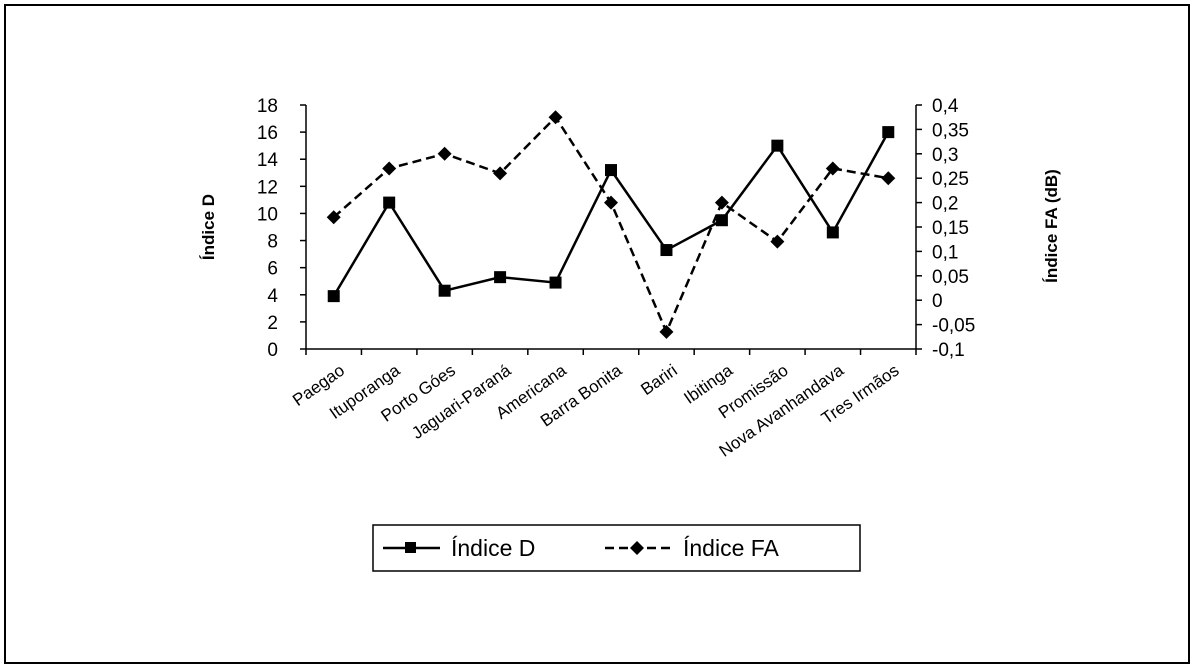 This screenshot has width=1195, height=664. Describe the element at coordinates (953, 326) in the screenshot. I see `right-tick-label: -0,05` at that location.